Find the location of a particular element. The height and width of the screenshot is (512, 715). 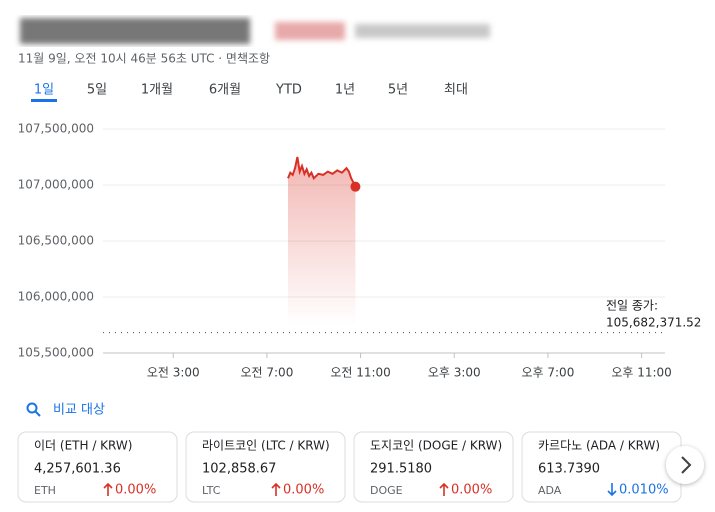

card-price: 102,858.67 is located at coordinates (239, 469).